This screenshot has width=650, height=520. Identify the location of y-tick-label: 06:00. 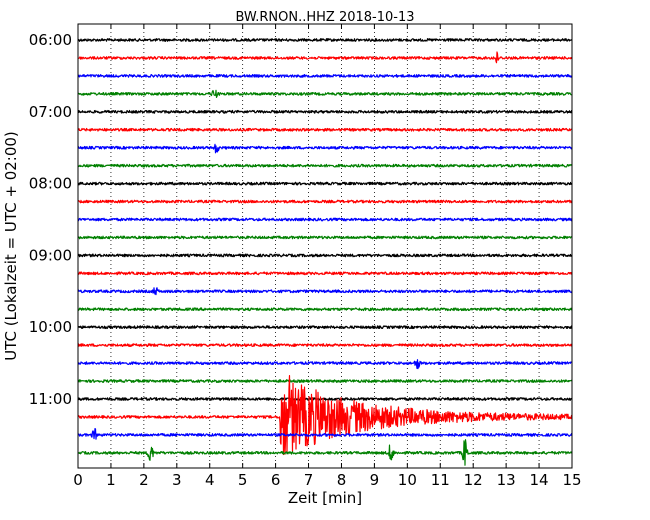
(50, 40).